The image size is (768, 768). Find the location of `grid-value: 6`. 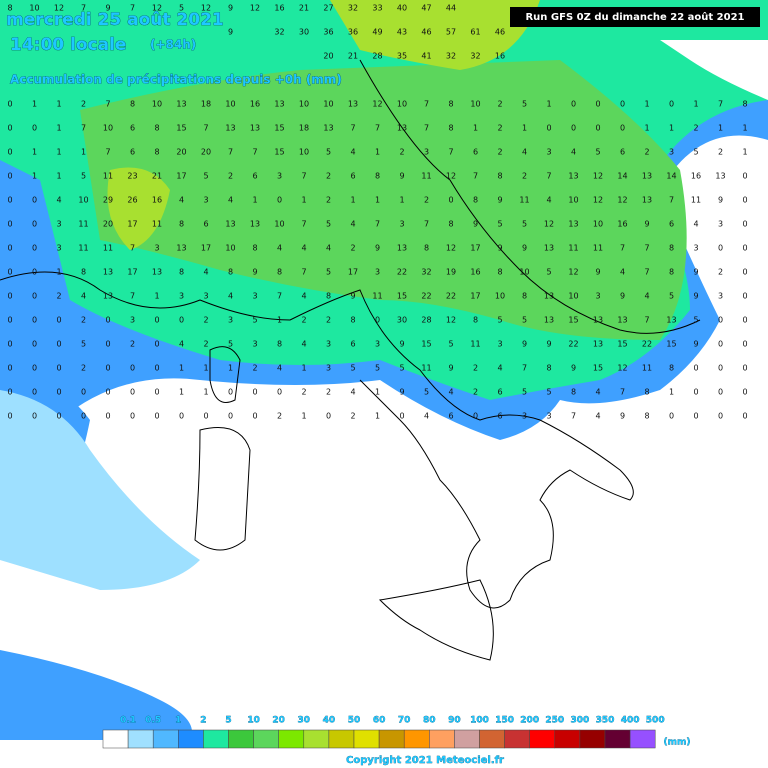

grid-value: 6 is located at coordinates (352, 344).